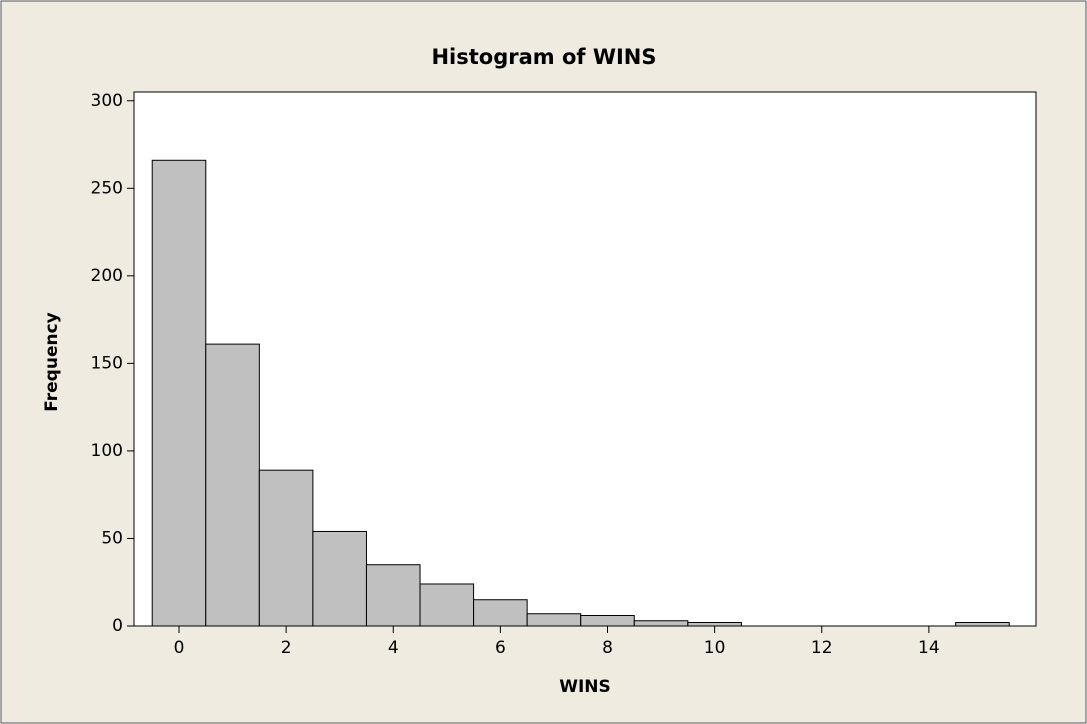 The height and width of the screenshot is (724, 1087). I want to click on x-tick-label: 14, so click(929, 648).